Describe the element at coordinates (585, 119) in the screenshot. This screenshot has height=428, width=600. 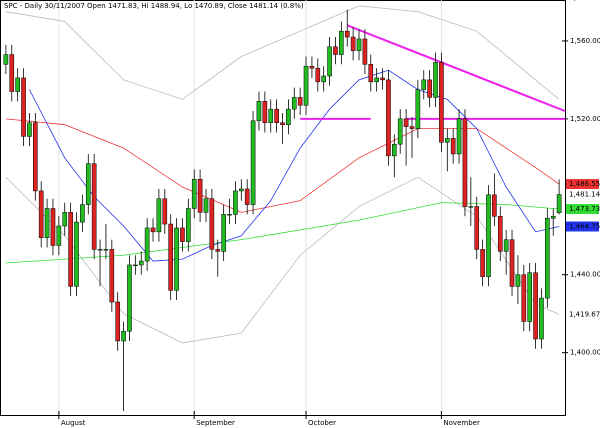
I see `y-tick-label: 1,520.00` at that location.